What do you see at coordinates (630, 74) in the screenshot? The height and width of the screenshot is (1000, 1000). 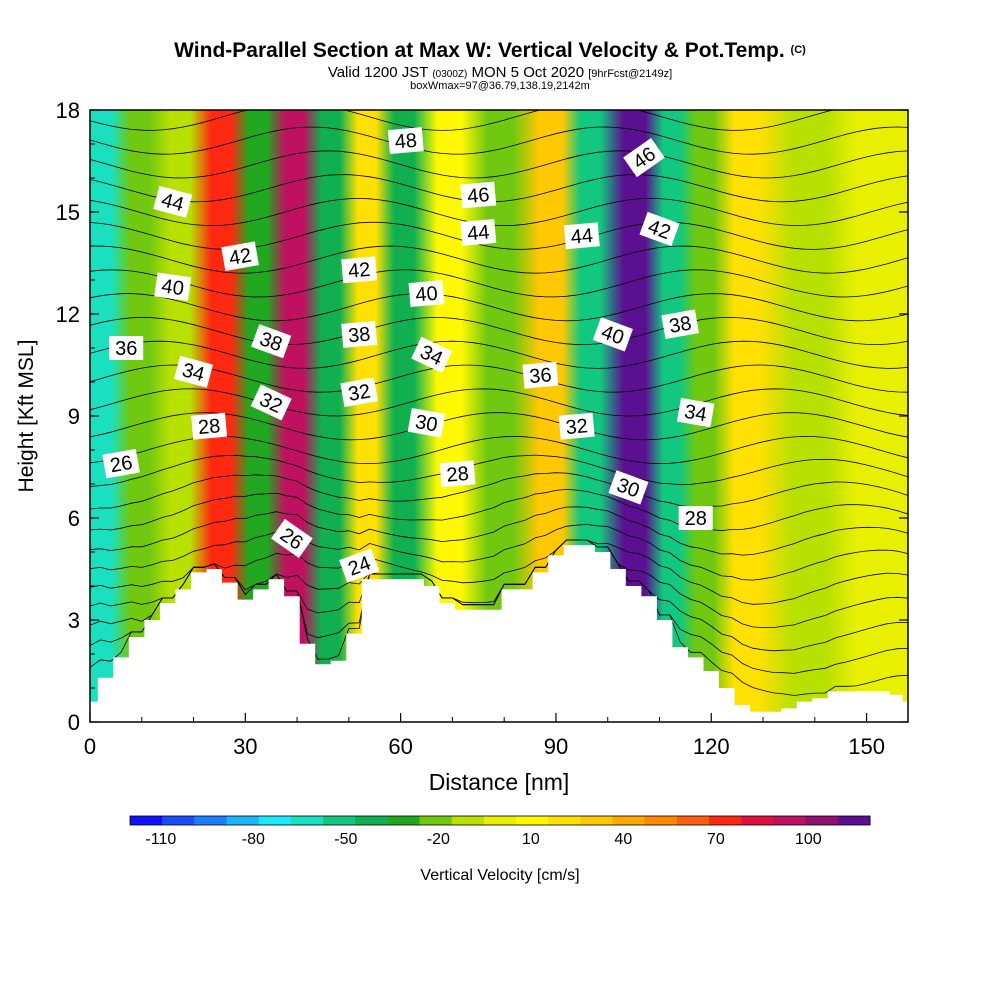 I see `subtitle-forecast: [9hrFcst@2149z]` at bounding box center [630, 74].